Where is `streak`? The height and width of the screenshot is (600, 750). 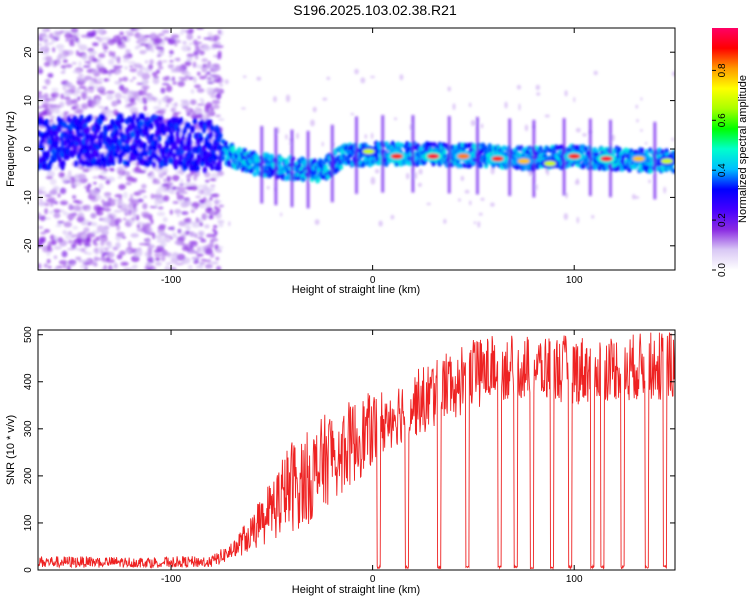
streak is located at coordinates (655, 160).